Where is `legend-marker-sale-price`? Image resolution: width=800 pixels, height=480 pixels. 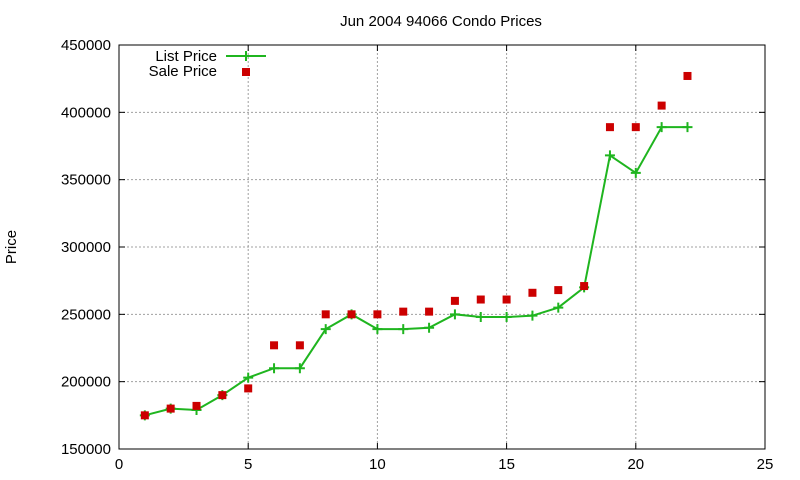 legend-marker-sale-price is located at coordinates (246, 72).